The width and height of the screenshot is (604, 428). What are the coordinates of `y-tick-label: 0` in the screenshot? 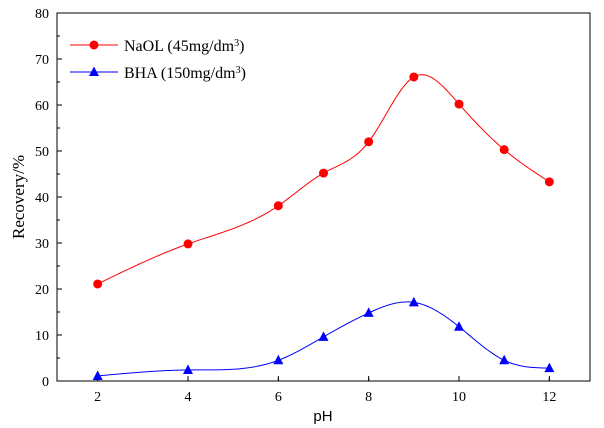 It's located at (45, 382).